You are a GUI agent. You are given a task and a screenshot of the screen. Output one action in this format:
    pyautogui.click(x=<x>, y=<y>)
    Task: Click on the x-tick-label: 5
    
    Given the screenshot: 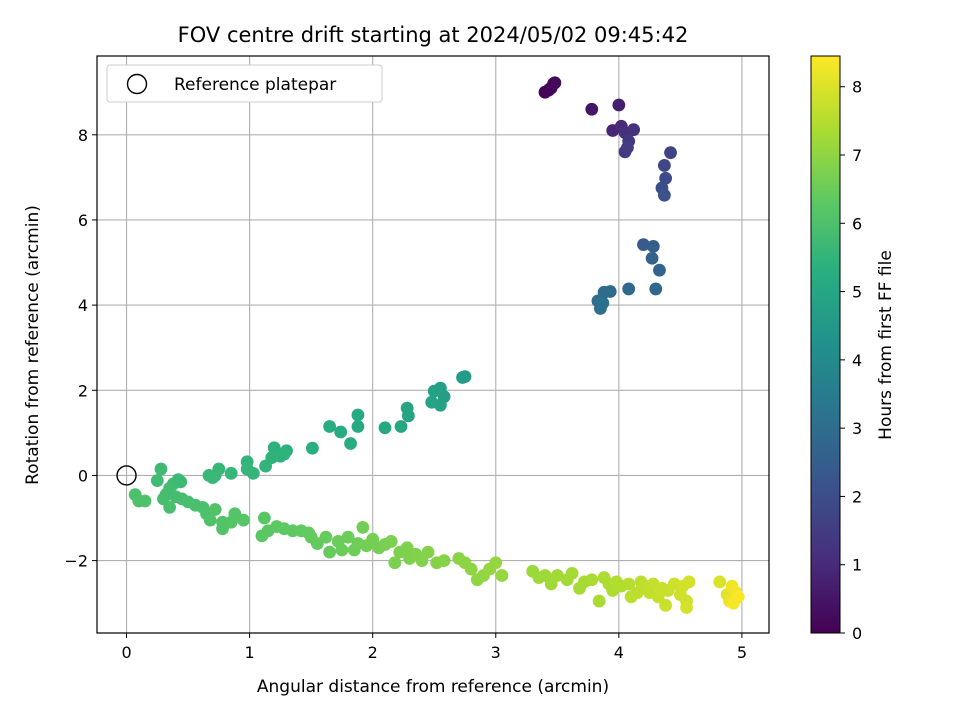 What is the action you would take?
    pyautogui.click(x=742, y=652)
    